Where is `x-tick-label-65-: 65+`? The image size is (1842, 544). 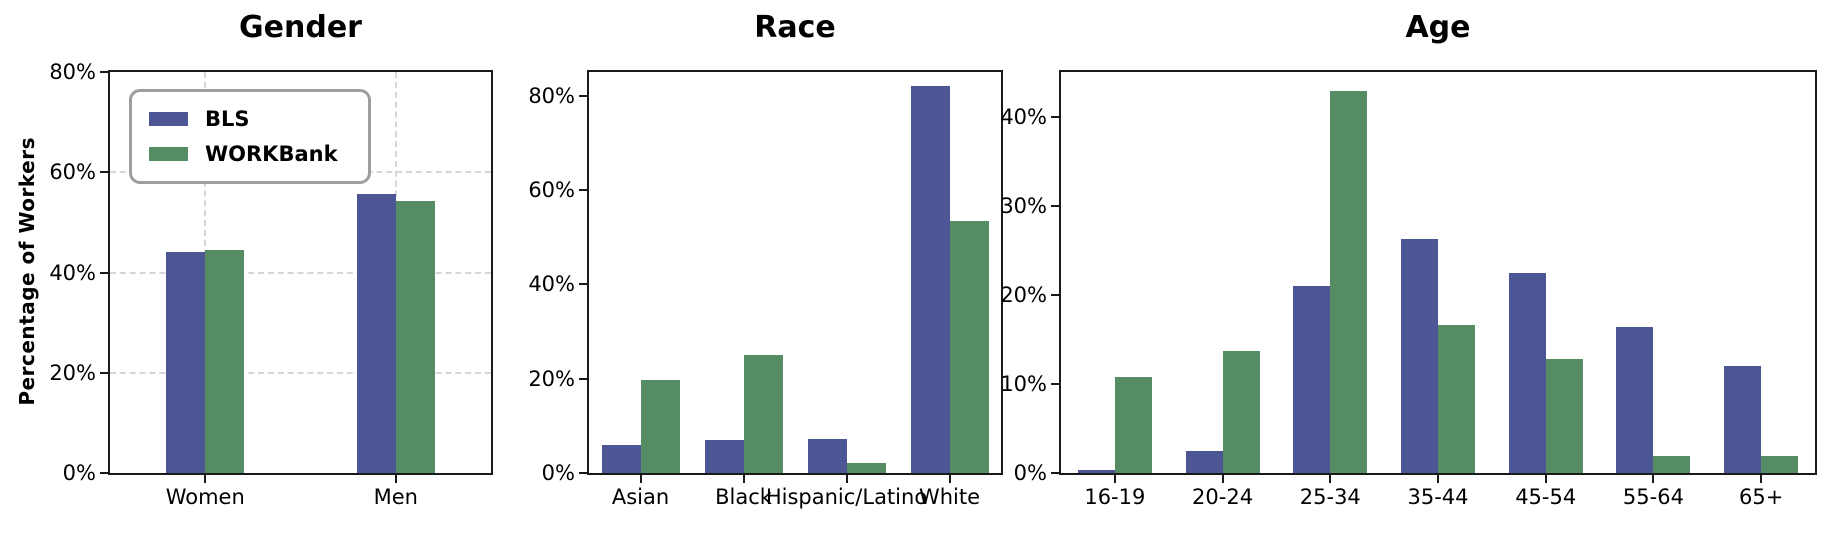 x-tick-label-65-: 65+ is located at coordinates (1761, 497).